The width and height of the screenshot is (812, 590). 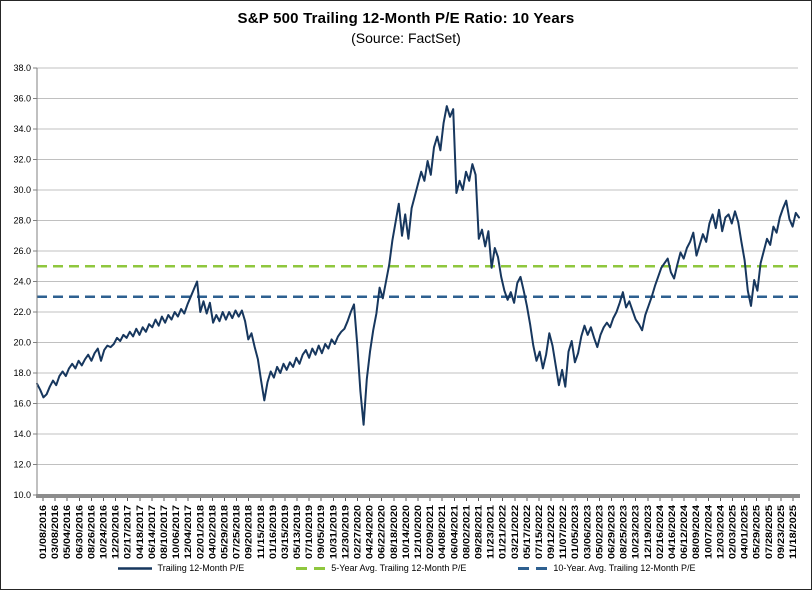 What do you see at coordinates (612, 532) in the screenshot?
I see `x-tick-label: 06/29/2023` at bounding box center [612, 532].